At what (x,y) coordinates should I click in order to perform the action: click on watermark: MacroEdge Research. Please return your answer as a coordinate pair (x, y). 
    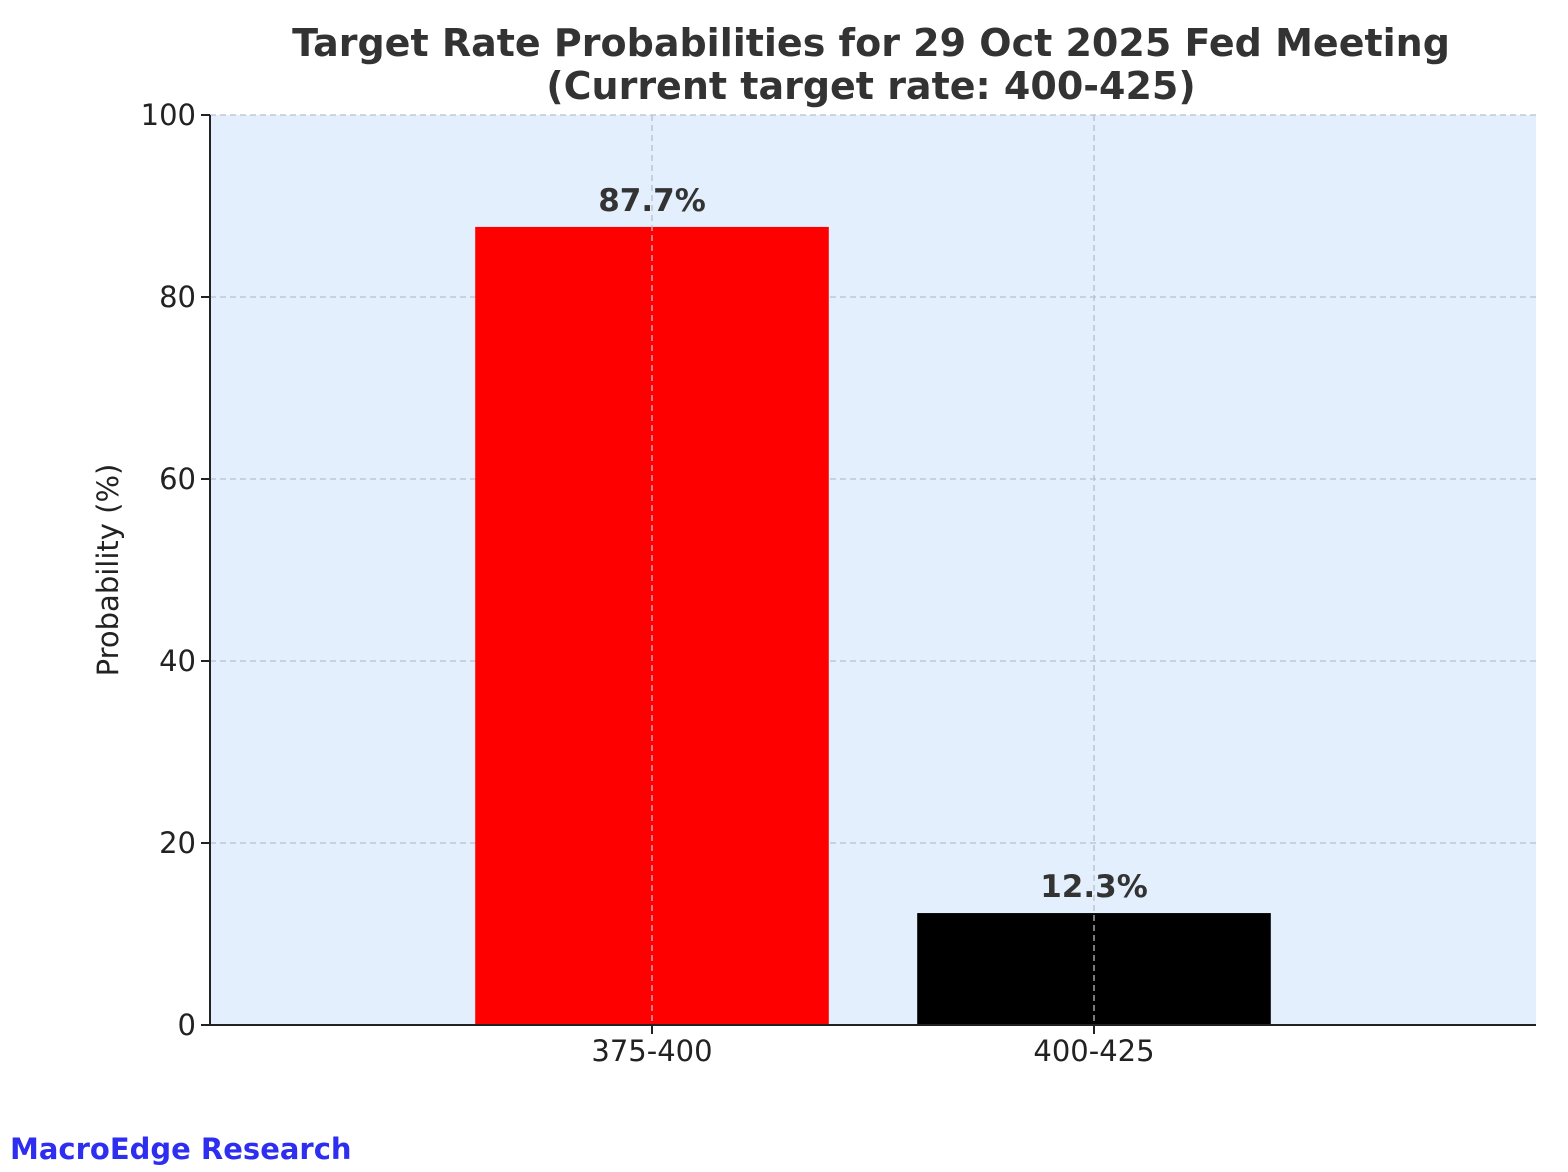
    Looking at the image, I should click on (181, 1149).